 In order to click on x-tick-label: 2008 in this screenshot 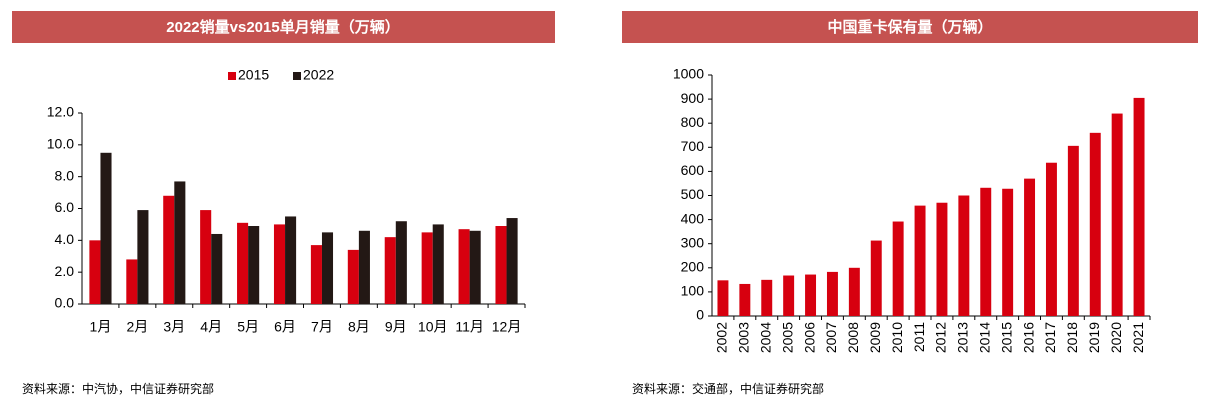, I will do `click(853, 337)`.